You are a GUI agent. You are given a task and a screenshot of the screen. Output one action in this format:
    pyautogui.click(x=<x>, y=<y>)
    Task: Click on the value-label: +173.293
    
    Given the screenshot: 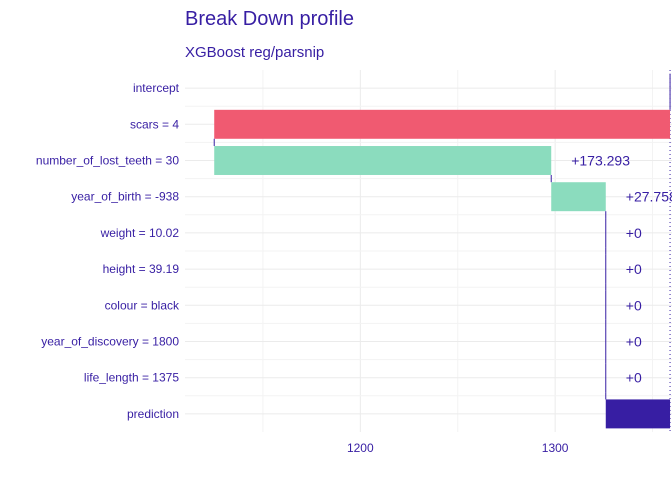 What is the action you would take?
    pyautogui.click(x=600, y=161)
    